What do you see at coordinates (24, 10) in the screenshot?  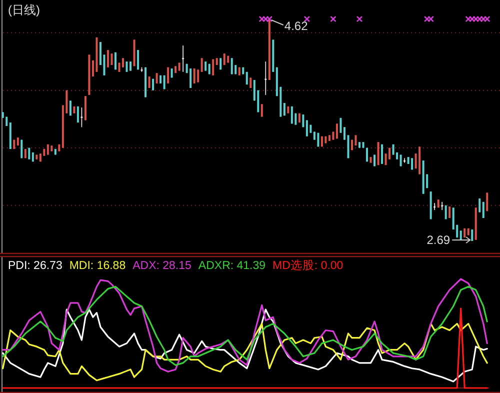 I see `title: (日线)` at bounding box center [24, 10].